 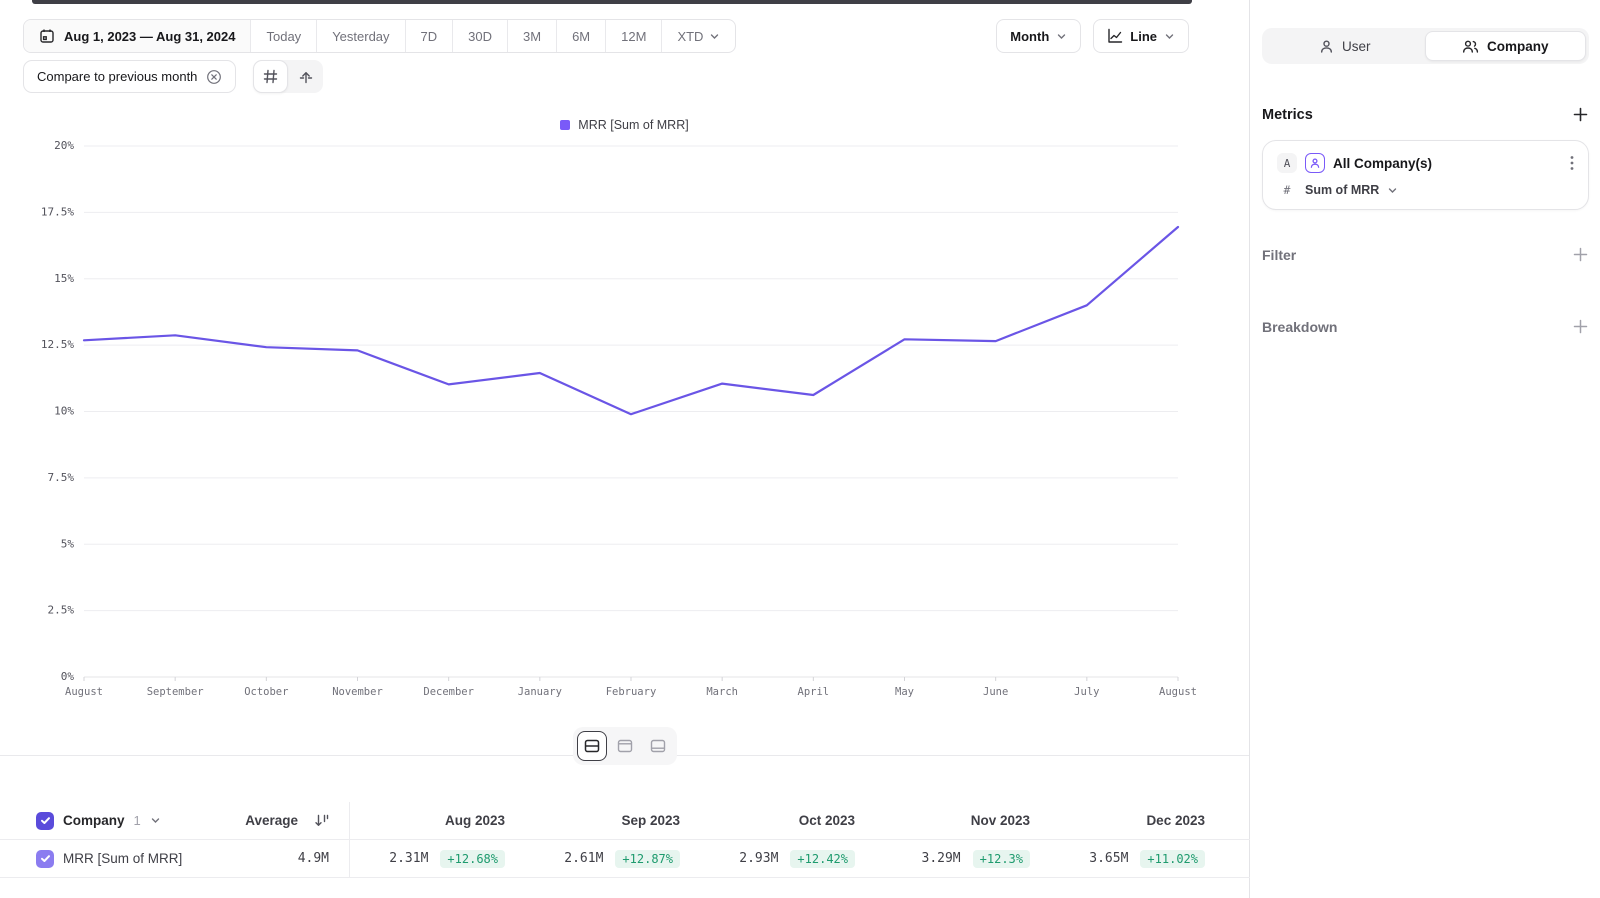 I want to click on x-axis-label: October, so click(x=266, y=692).